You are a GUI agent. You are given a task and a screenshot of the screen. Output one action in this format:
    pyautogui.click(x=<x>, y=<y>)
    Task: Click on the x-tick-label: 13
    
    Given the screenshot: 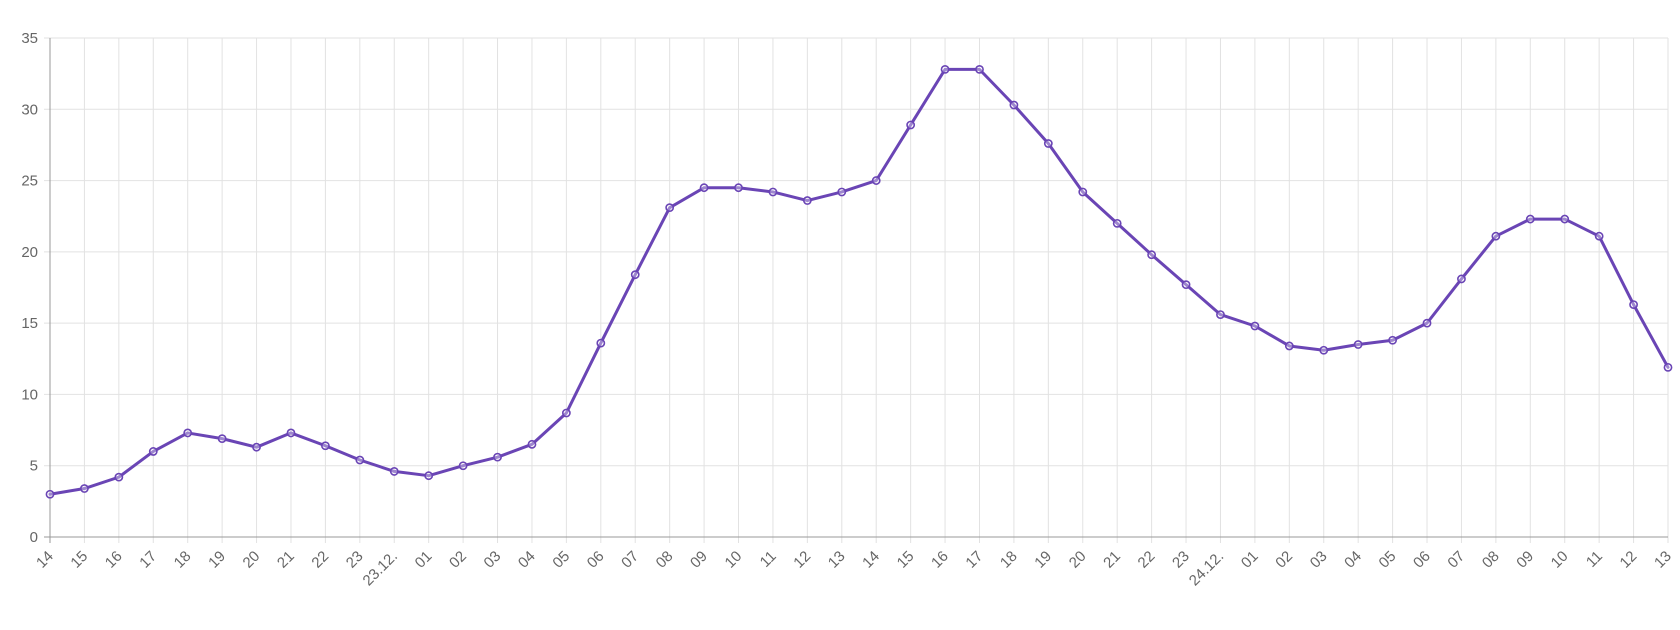 What is the action you would take?
    pyautogui.click(x=1663, y=560)
    